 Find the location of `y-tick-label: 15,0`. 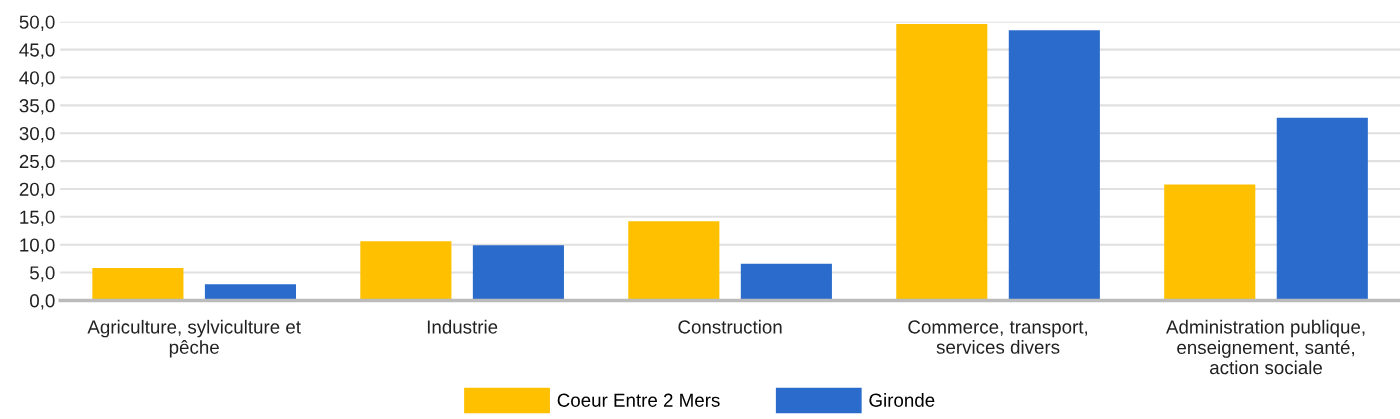

y-tick-label: 15,0 is located at coordinates (37, 218).